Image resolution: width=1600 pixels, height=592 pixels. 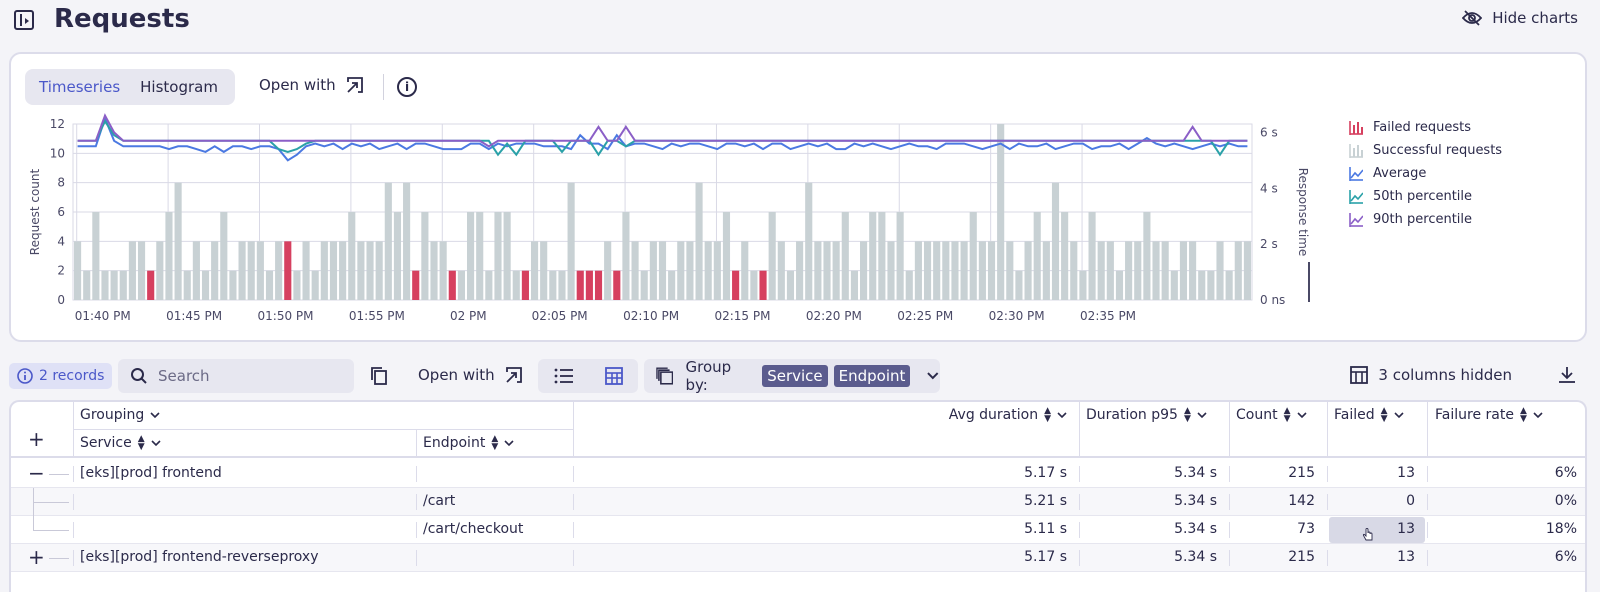 What do you see at coordinates (1520, 18) in the screenshot?
I see `hide-charts-button: Hide charts` at bounding box center [1520, 18].